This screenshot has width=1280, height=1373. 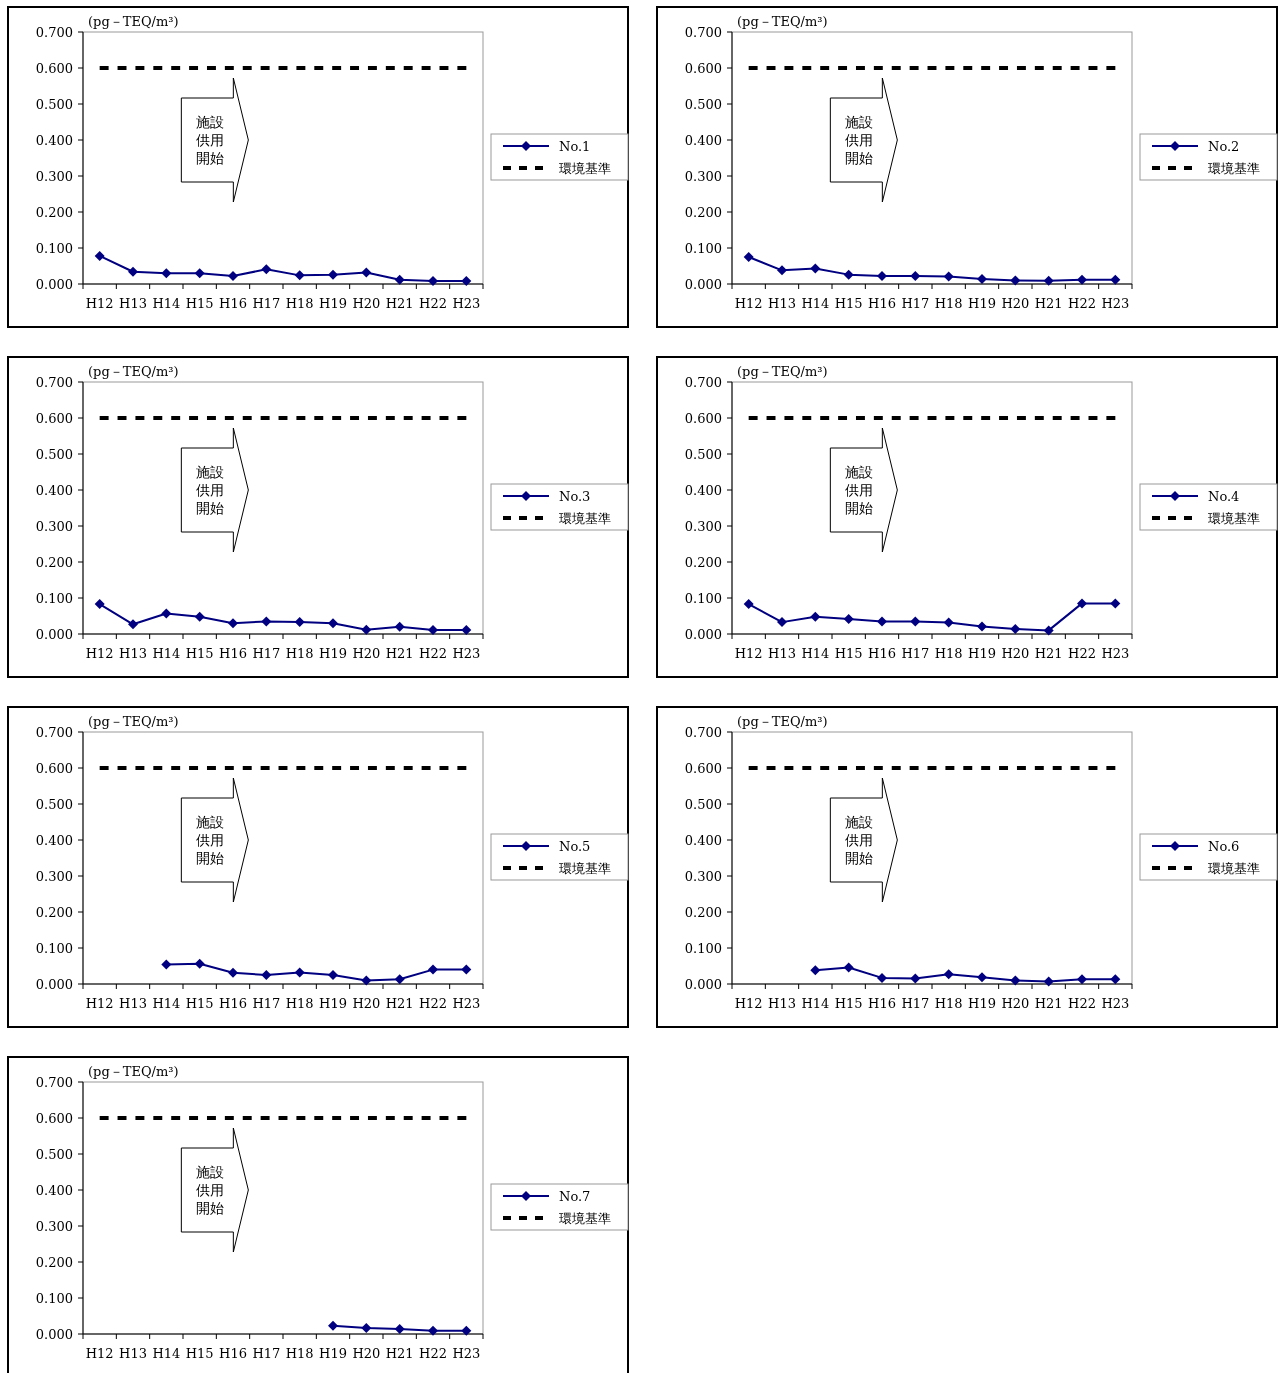 What do you see at coordinates (1224, 496) in the screenshot?
I see `legend-label: No.4` at bounding box center [1224, 496].